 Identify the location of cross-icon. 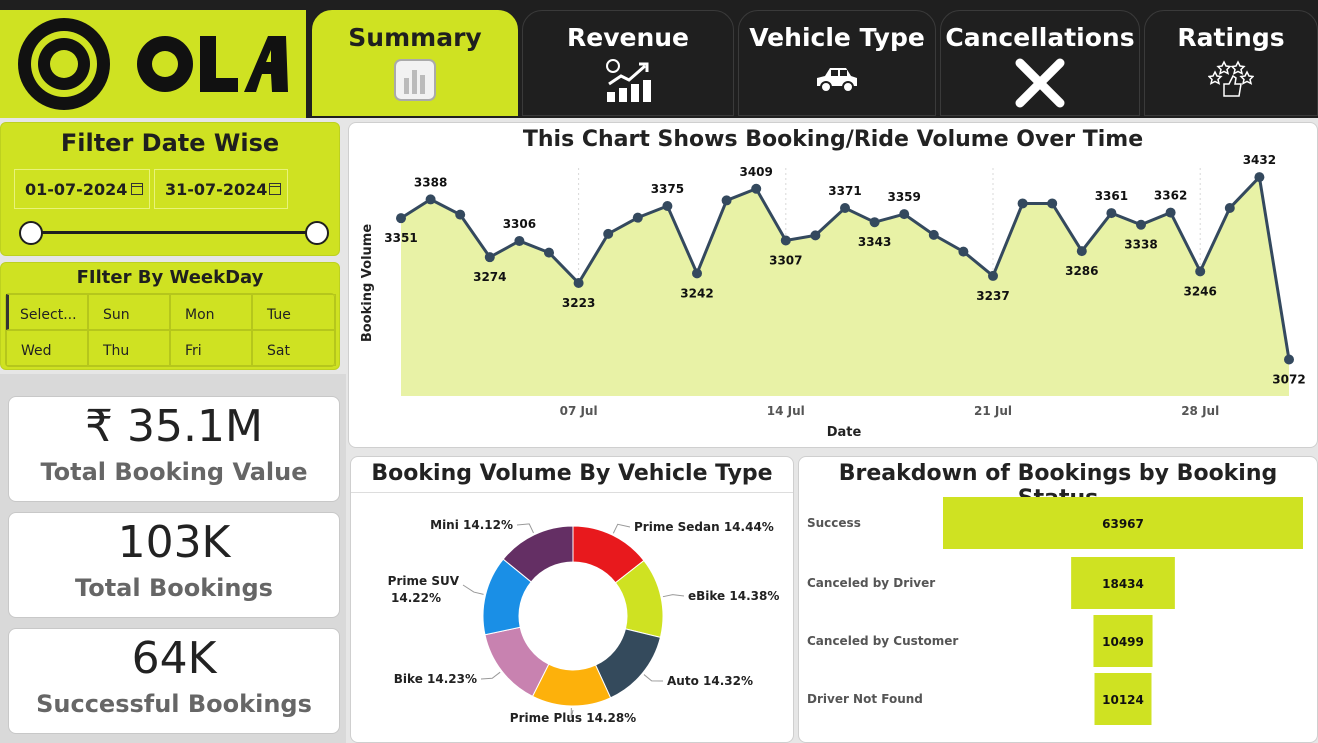
(1040, 83).